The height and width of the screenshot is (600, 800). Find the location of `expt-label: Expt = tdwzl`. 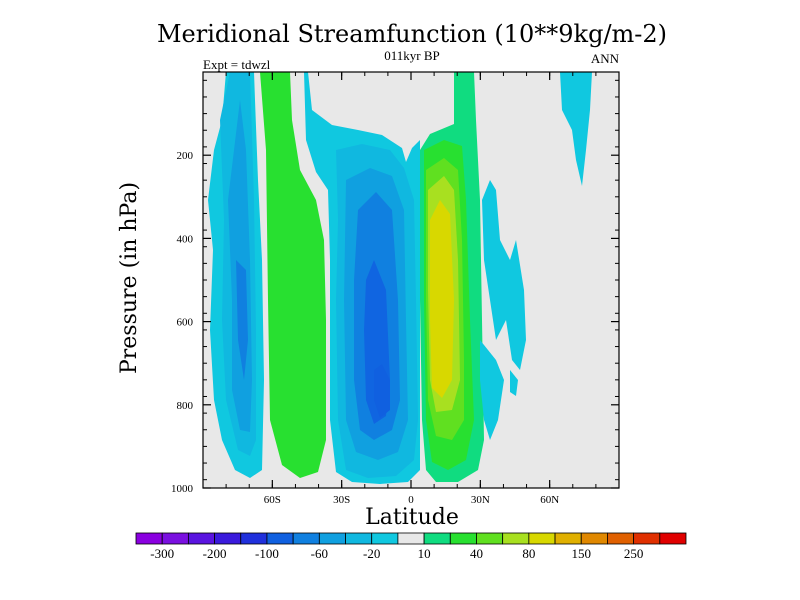

expt-label: Expt = tdwzl is located at coordinates (237, 64).